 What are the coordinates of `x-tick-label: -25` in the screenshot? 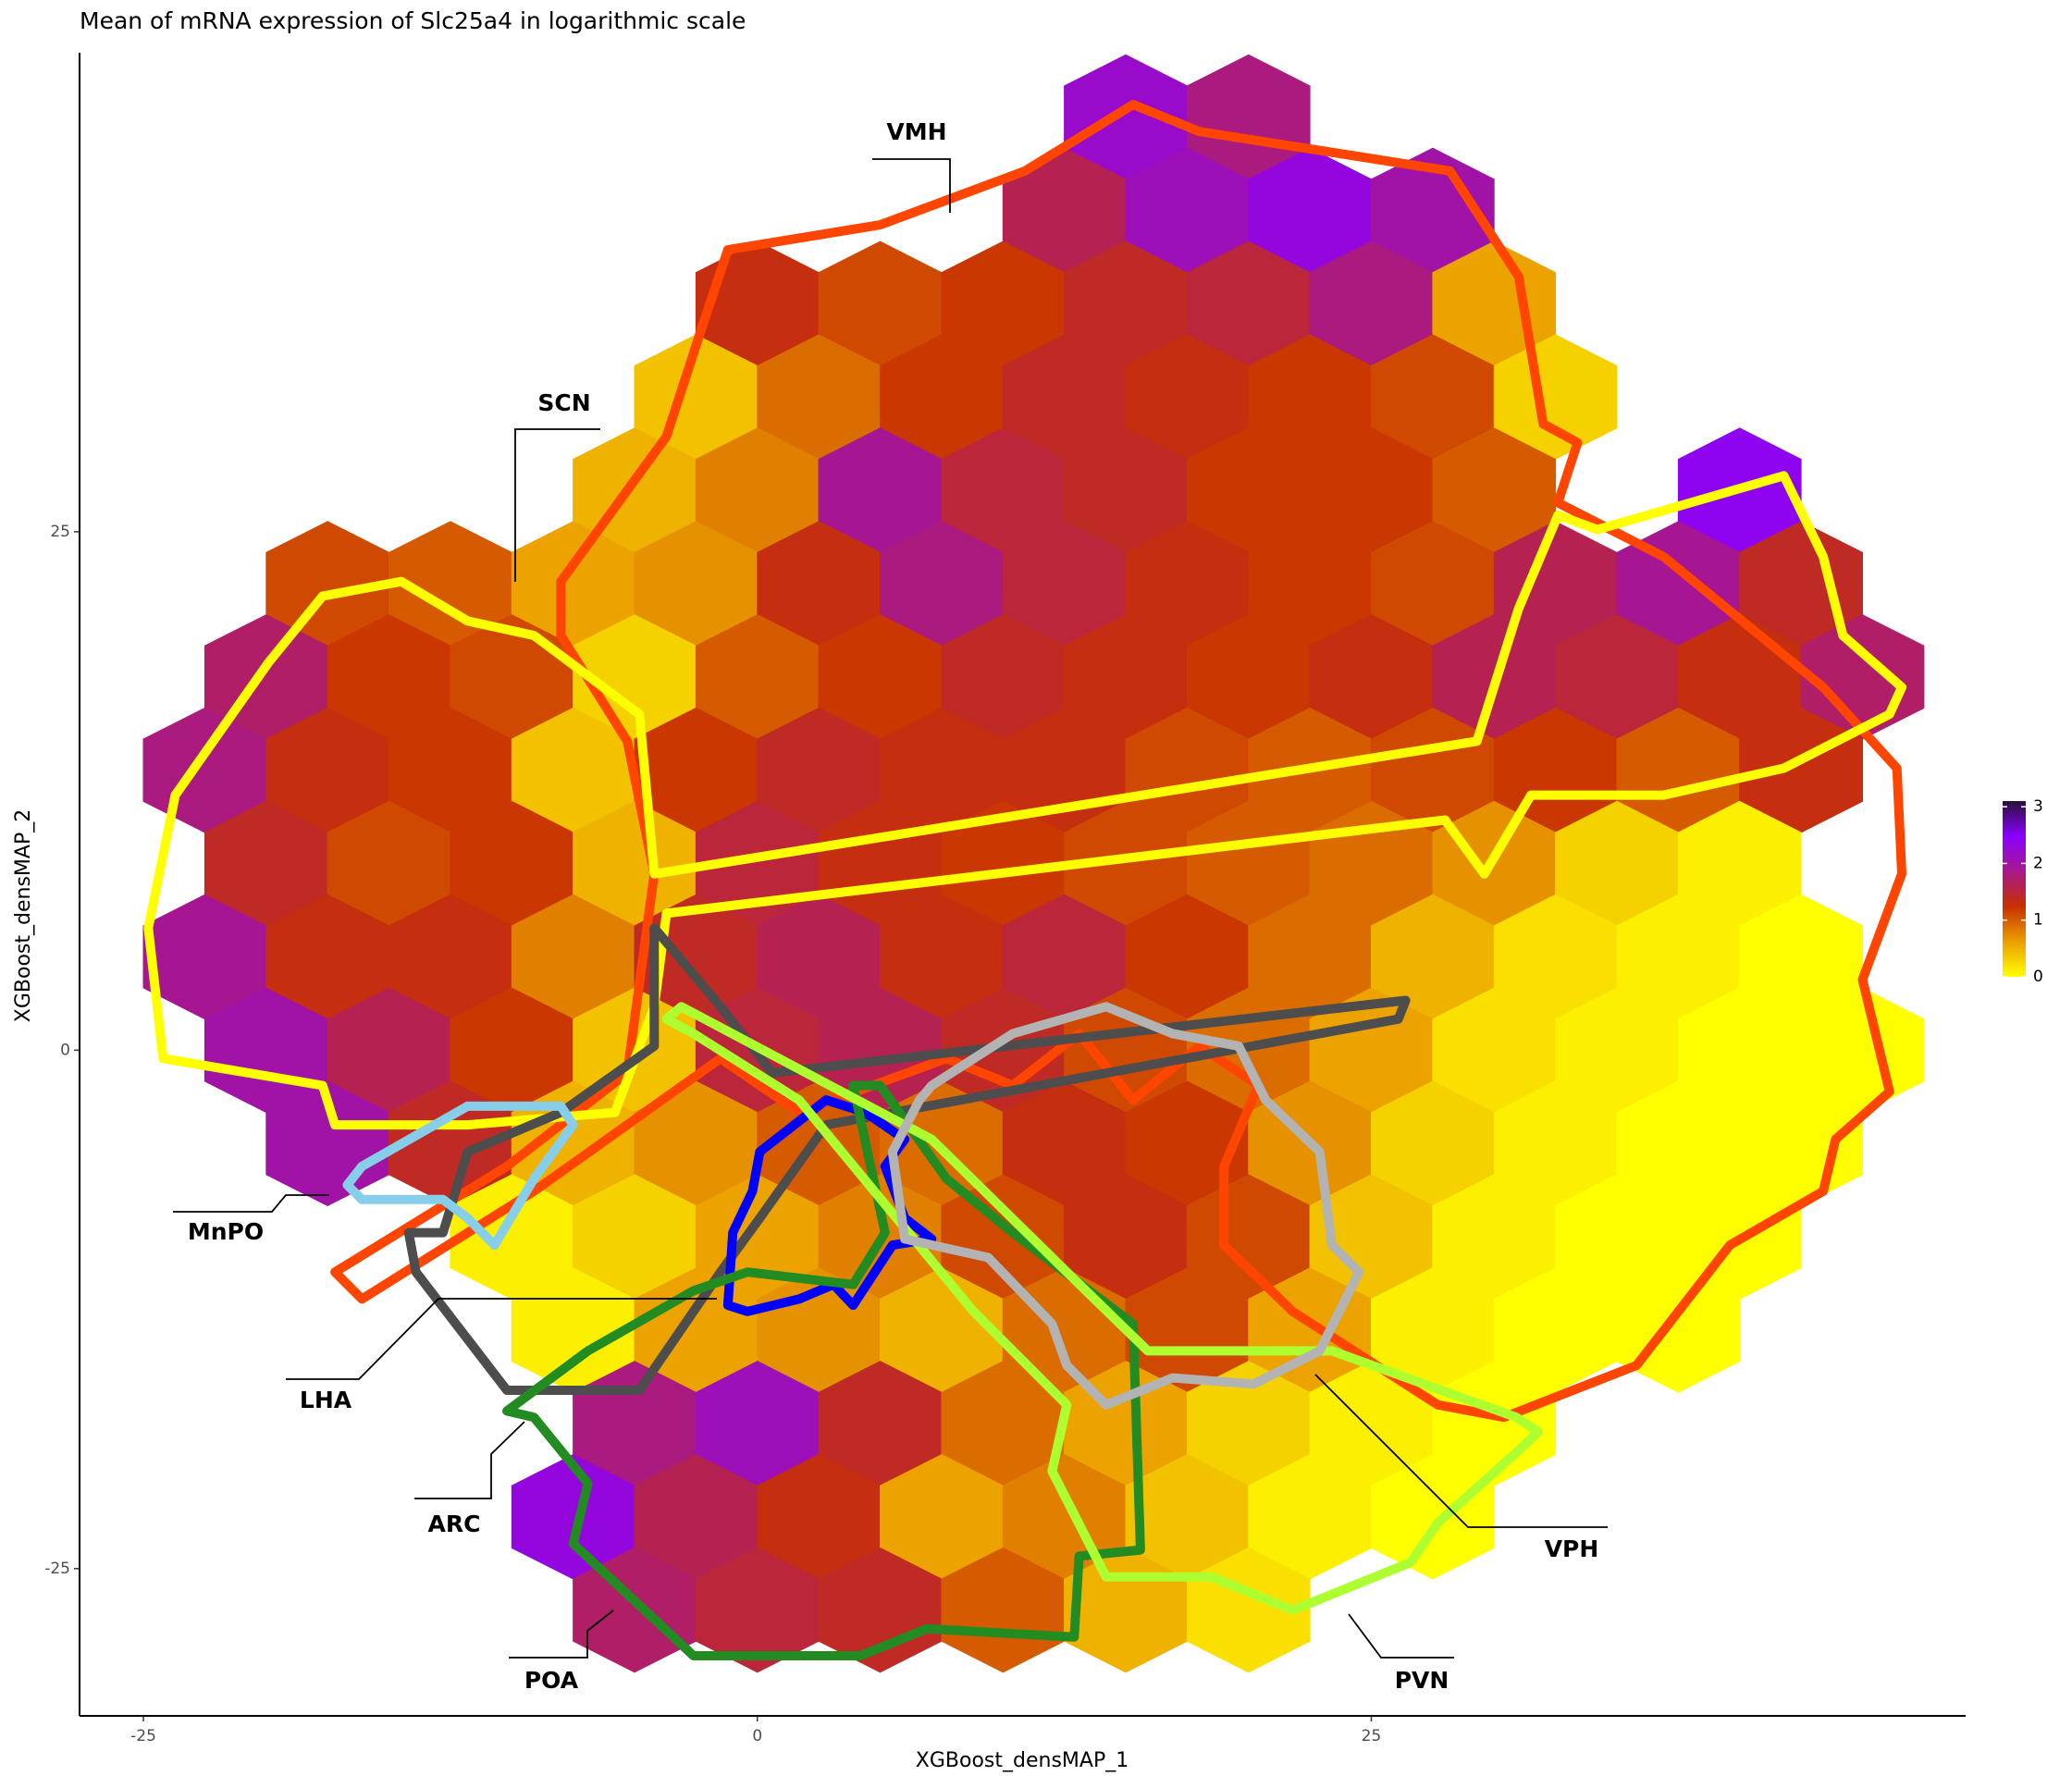 It's located at (143, 1736).